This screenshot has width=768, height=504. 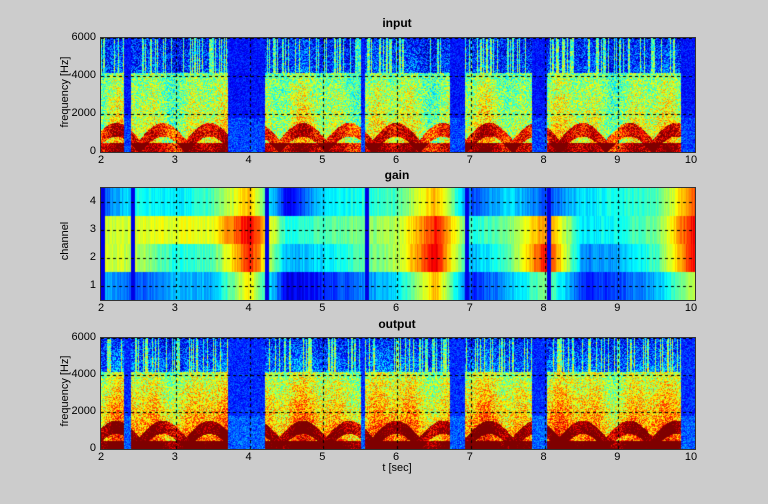 I want to click on gain-ylabel: channel, so click(x=65, y=241).